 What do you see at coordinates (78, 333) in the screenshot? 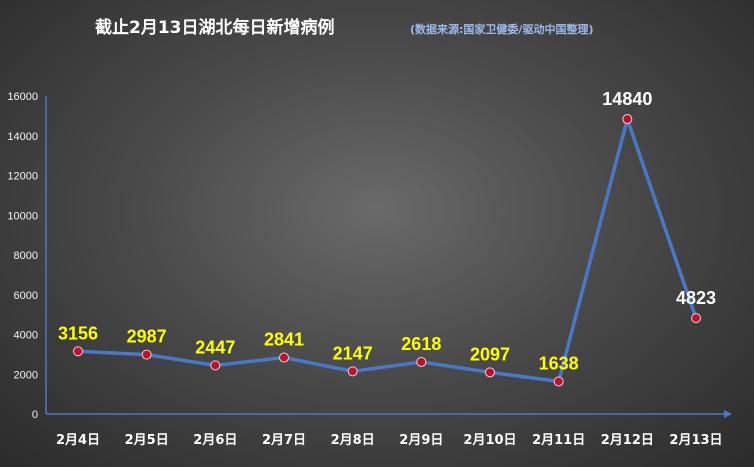
I see `data-label: 3156` at bounding box center [78, 333].